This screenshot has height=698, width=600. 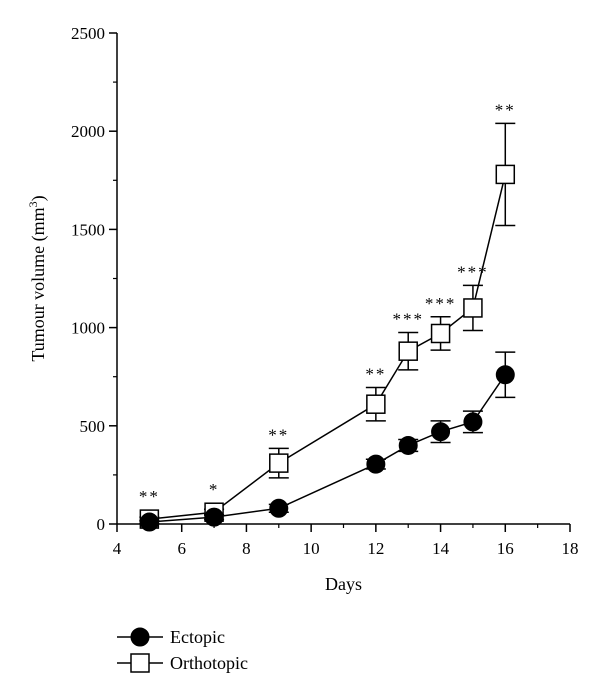 What do you see at coordinates (570, 548) in the screenshot?
I see `x-tick-label: 18` at bounding box center [570, 548].